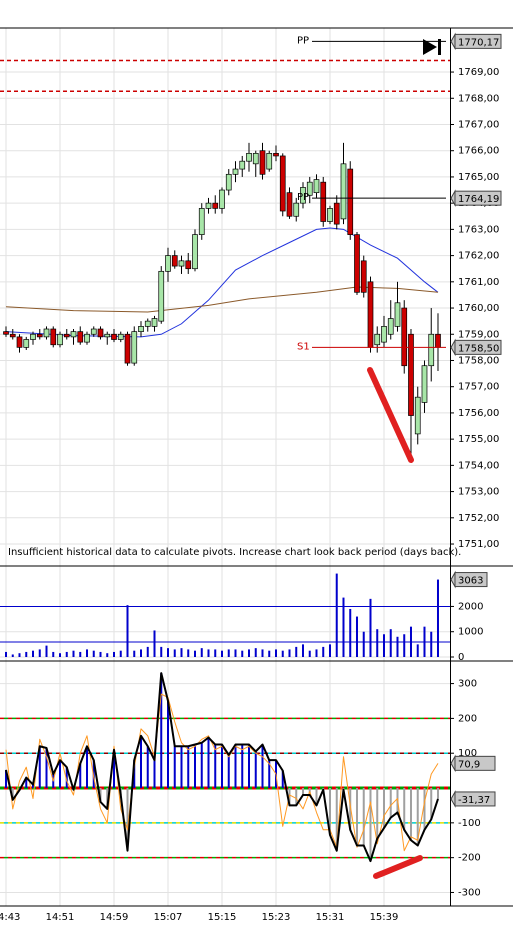  I want to click on y-tick-label: 1763,00, so click(478, 229).